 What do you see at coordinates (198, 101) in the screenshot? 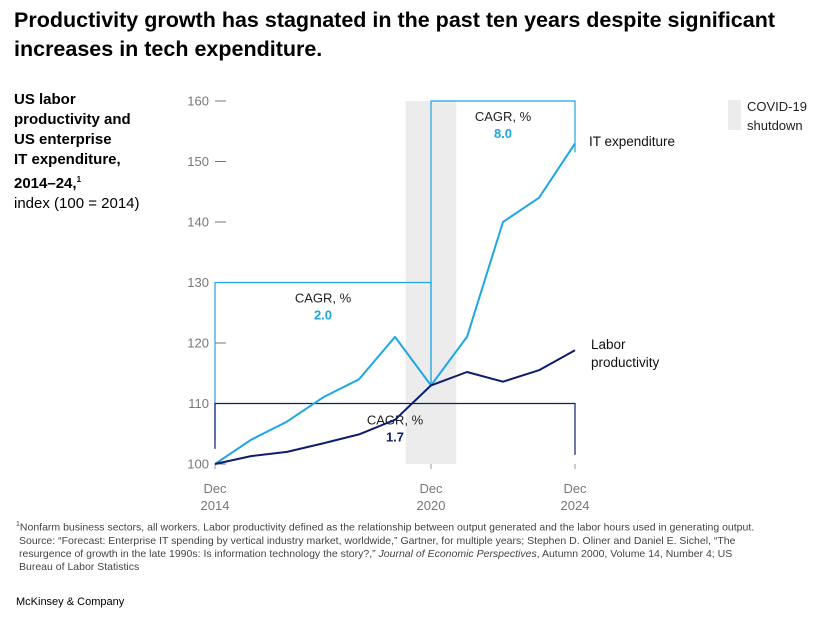
I see `y-tick-label: 160` at bounding box center [198, 101].